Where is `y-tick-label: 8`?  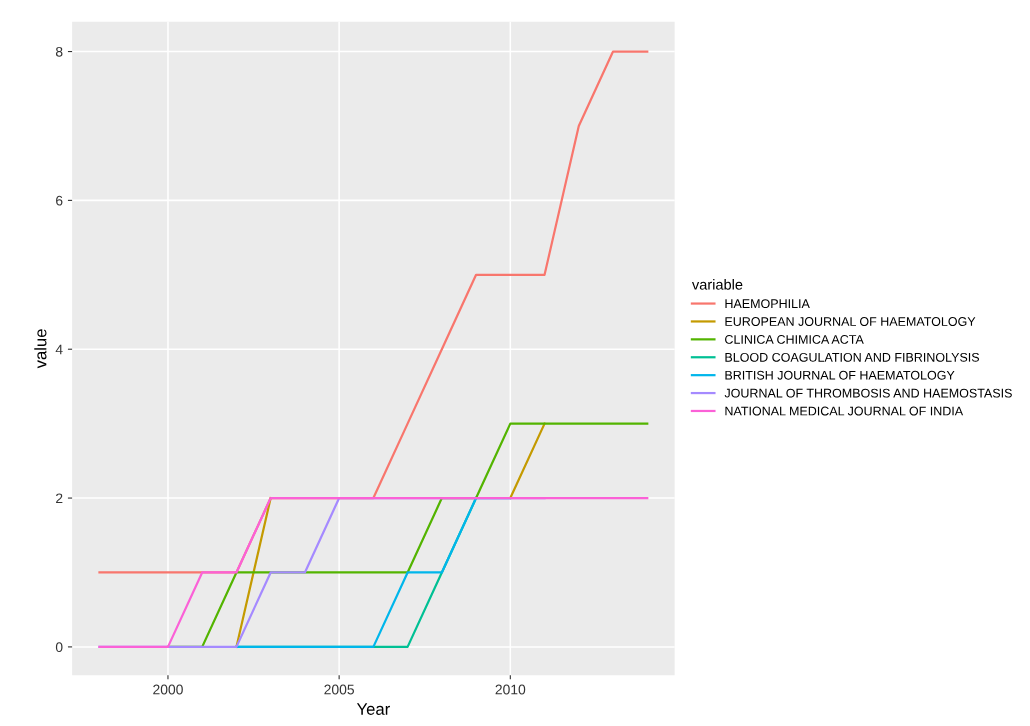
y-tick-label: 8 is located at coordinates (59, 51).